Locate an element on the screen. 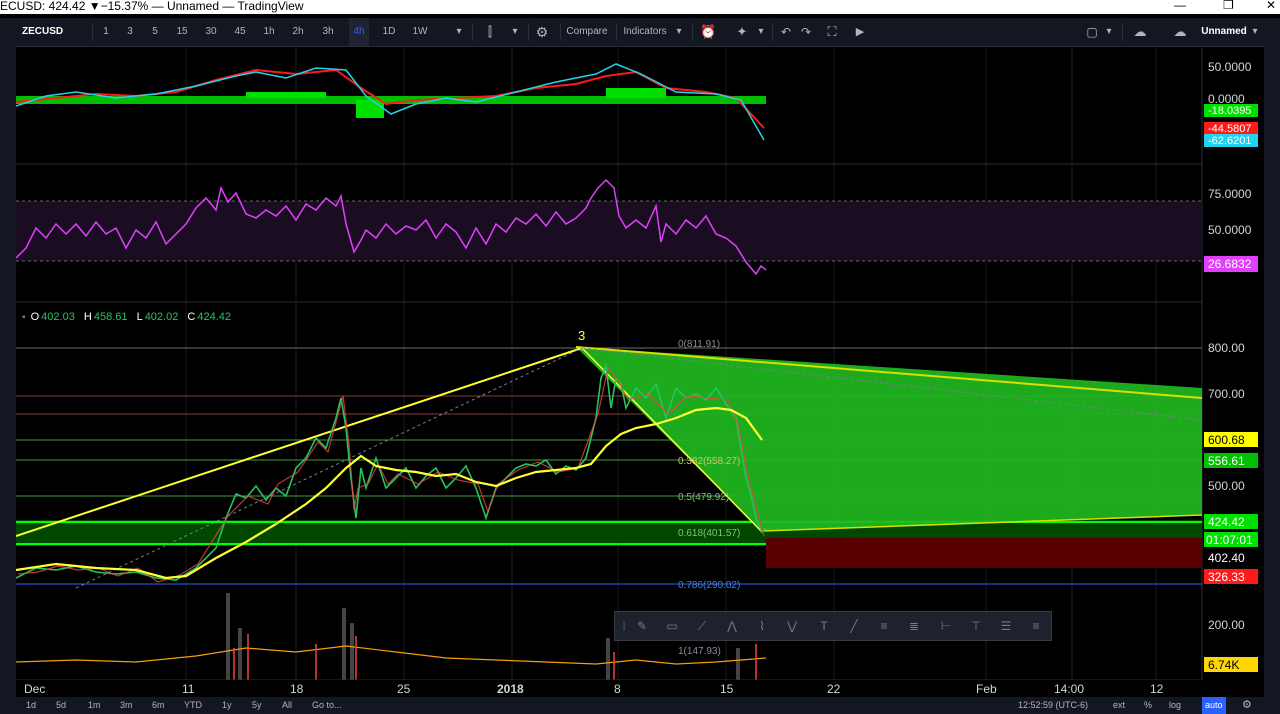 The image size is (1280, 714). range-1y: 1y is located at coordinates (227, 705).